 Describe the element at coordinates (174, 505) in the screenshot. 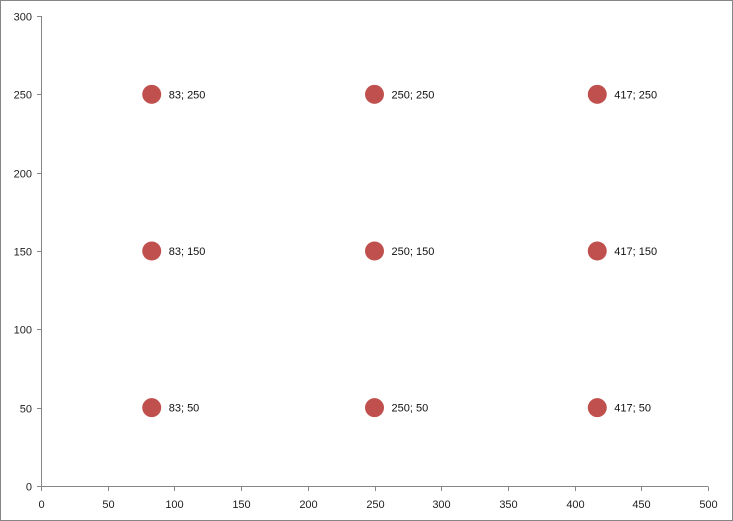

I see `x-tick-label: 100` at that location.